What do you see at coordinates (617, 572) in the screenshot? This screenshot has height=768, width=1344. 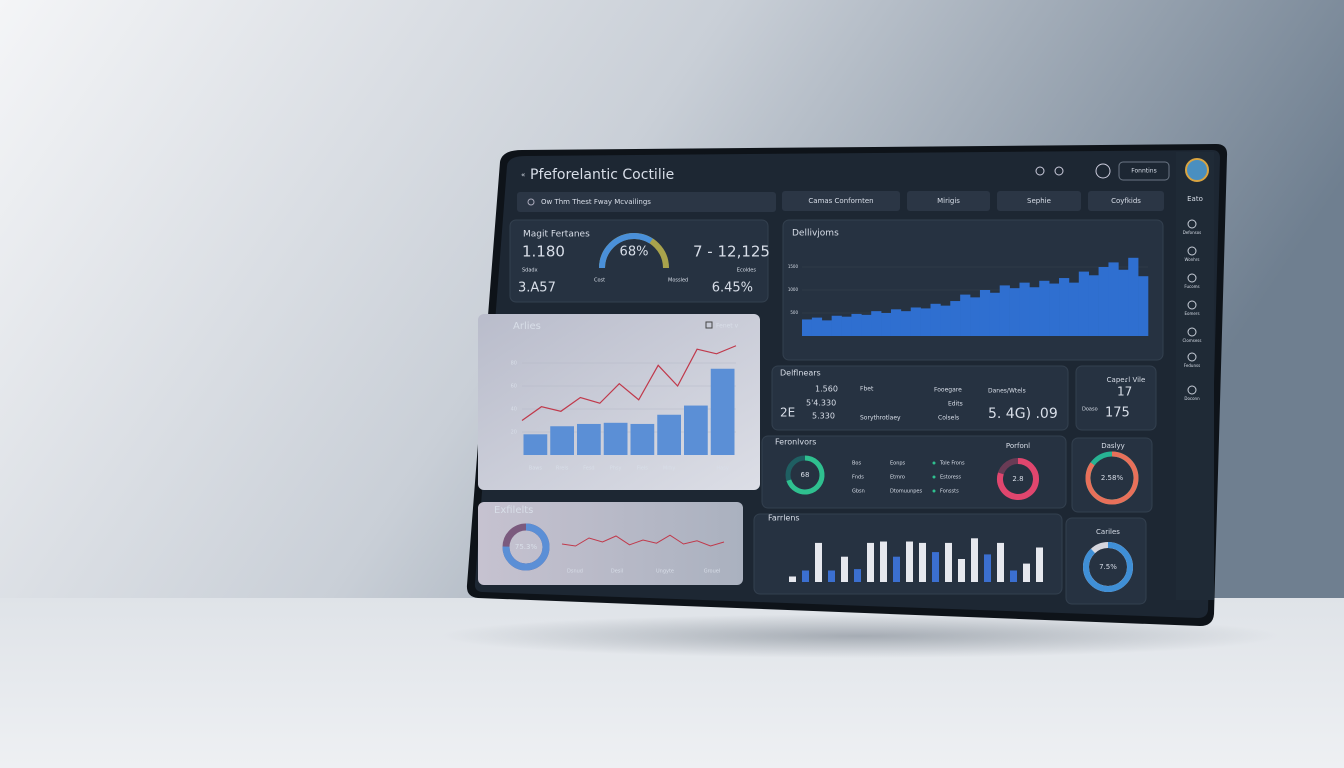 I see `x-label: Desil` at bounding box center [617, 572].